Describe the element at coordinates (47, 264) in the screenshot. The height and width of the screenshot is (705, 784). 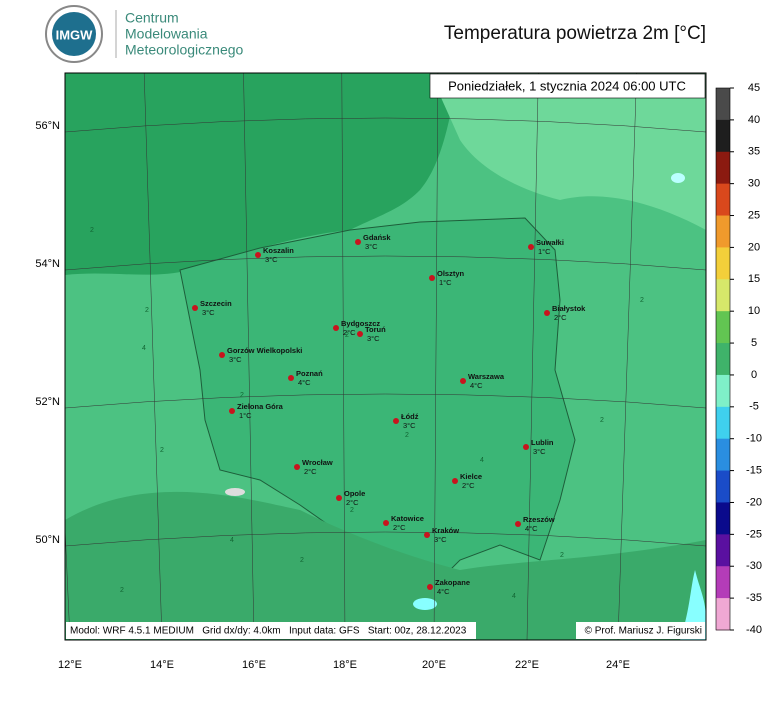
I see `lat-label: 54°N` at that location.